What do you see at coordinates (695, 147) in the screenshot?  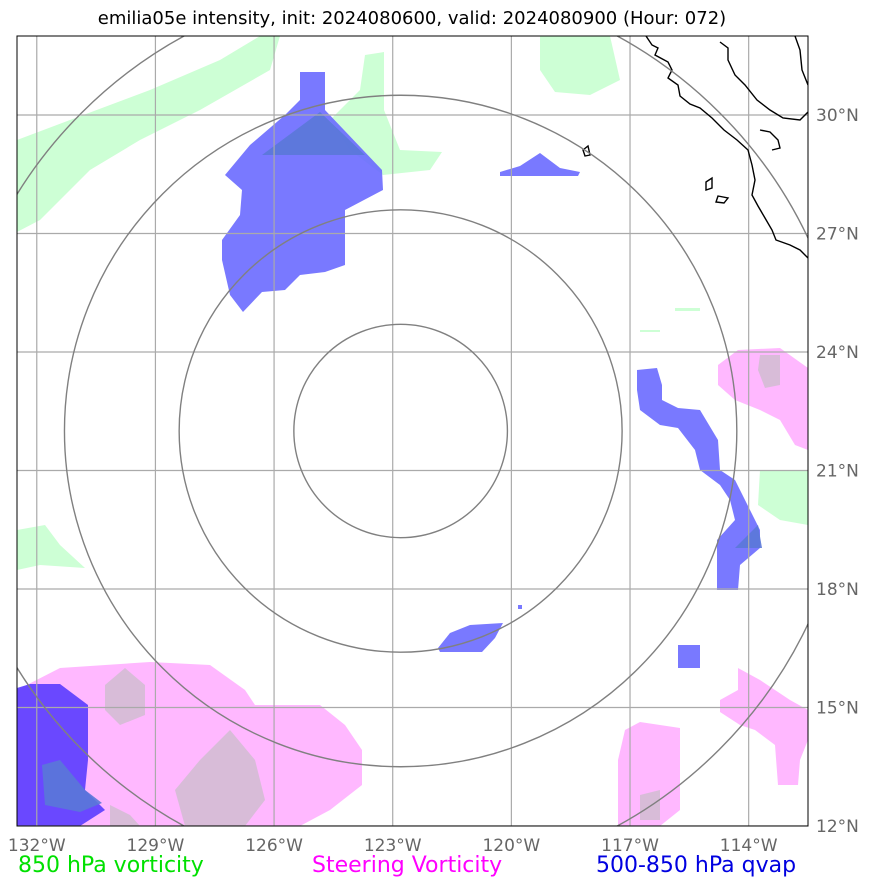 I see `coastline` at bounding box center [695, 147].